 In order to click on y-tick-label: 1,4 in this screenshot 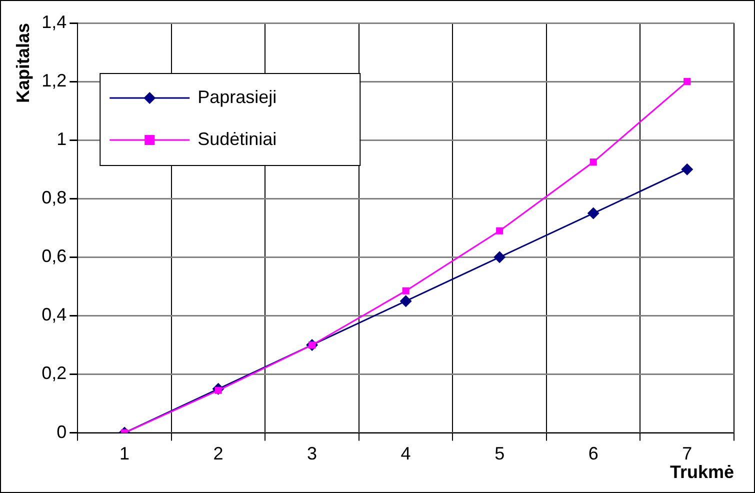, I will do `click(54, 22)`.